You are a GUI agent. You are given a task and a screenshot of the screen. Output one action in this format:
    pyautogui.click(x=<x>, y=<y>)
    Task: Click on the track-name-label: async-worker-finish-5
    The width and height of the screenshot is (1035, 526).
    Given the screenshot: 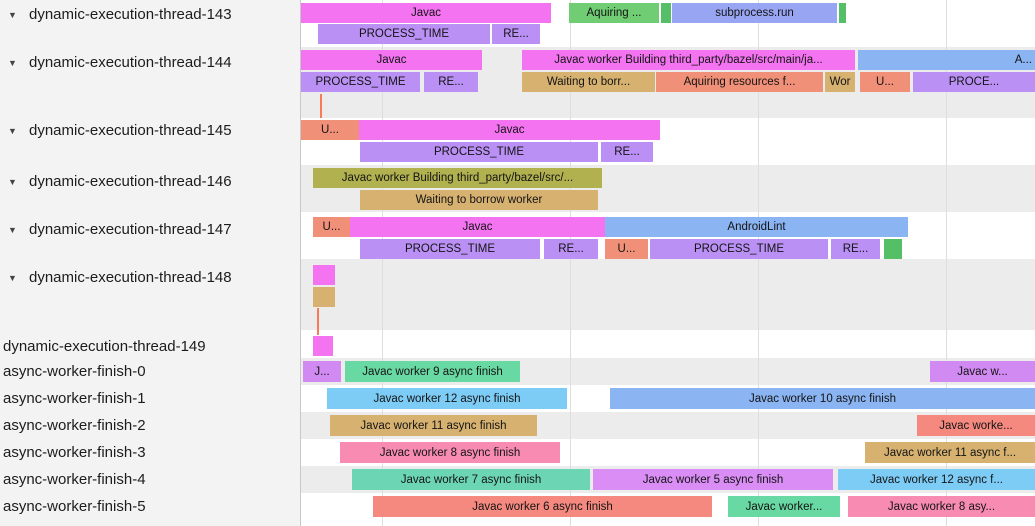 What is the action you would take?
    pyautogui.click(x=74, y=506)
    